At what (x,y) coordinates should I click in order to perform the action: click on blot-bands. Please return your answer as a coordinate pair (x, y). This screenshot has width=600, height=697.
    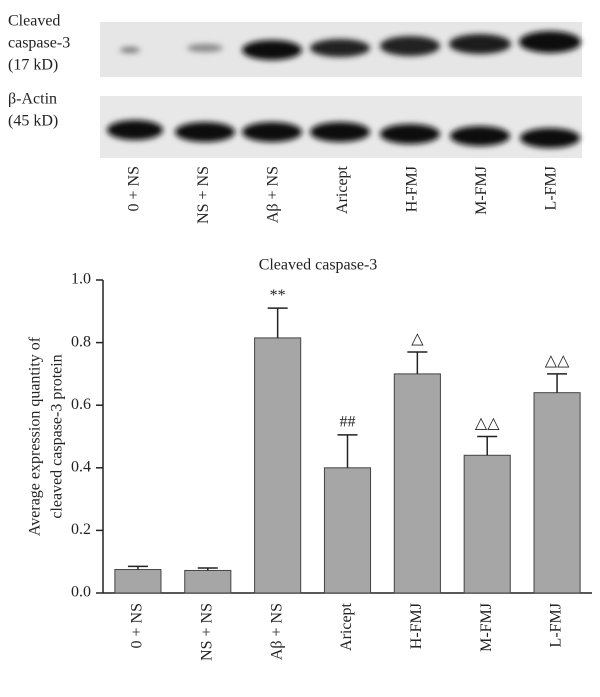
    Looking at the image, I should click on (344, 89).